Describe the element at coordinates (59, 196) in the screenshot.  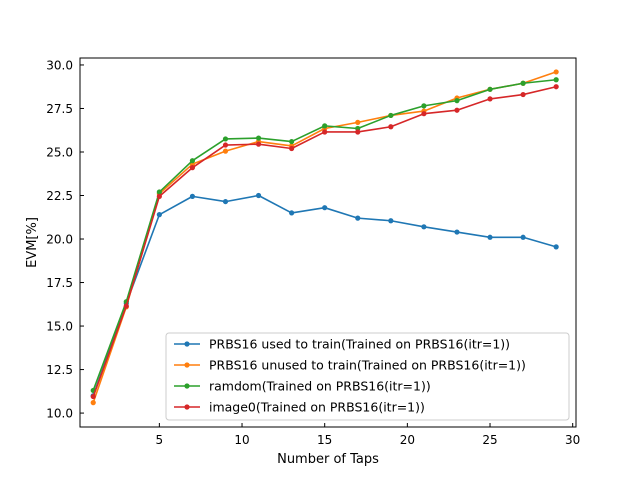
I see `y-tick-label: 22.5` at that location.